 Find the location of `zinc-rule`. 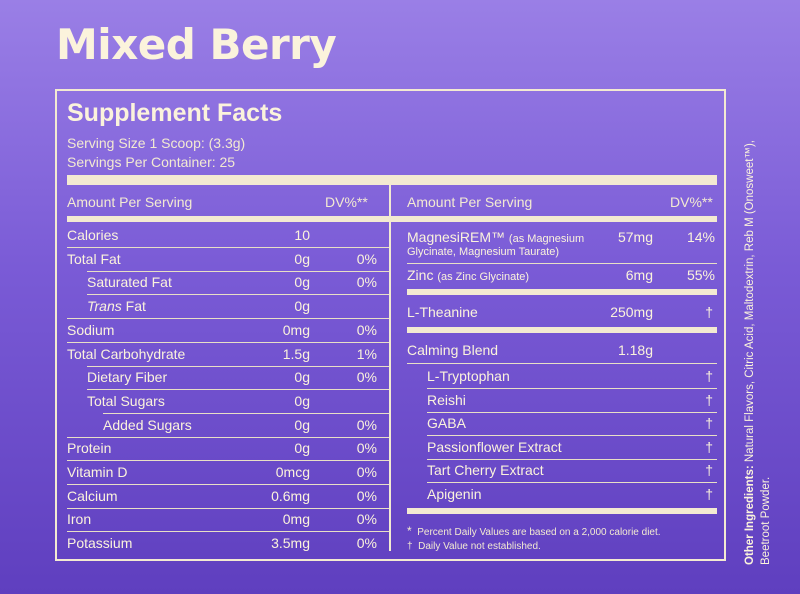

zinc-rule is located at coordinates (562, 292).